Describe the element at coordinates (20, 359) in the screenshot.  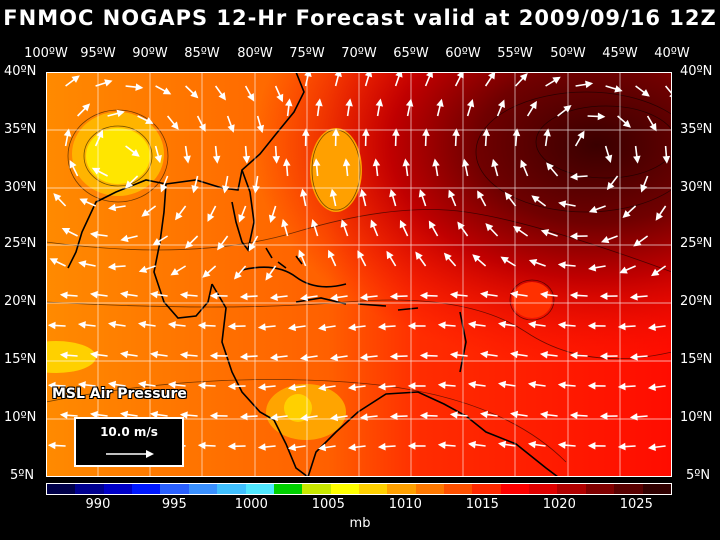
I see `lat-label-left: 15ºN` at that location.